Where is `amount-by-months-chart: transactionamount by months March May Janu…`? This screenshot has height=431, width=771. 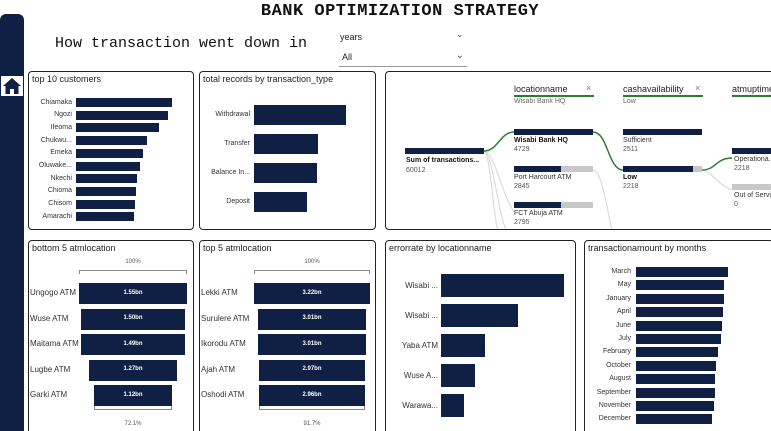 amount-by-months-chart: transactionamount by months March May Janu… is located at coordinates (677, 335).